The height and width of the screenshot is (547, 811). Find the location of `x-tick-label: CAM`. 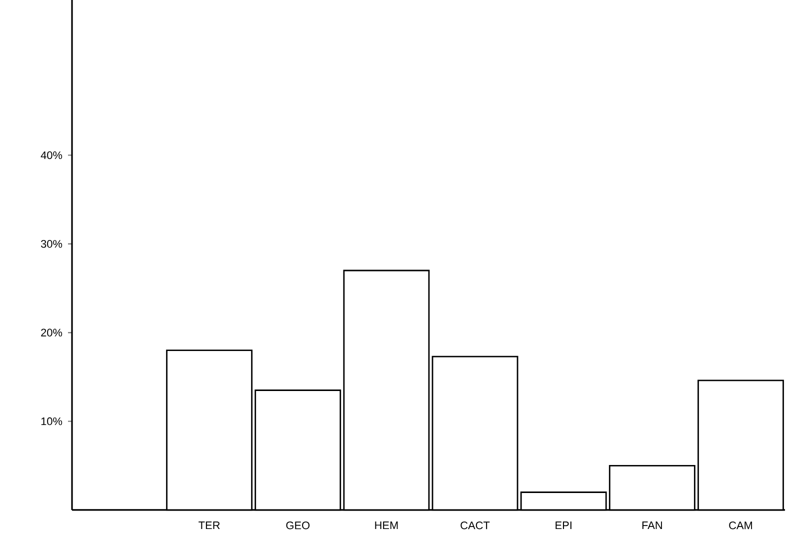

x-tick-label: CAM is located at coordinates (740, 526).